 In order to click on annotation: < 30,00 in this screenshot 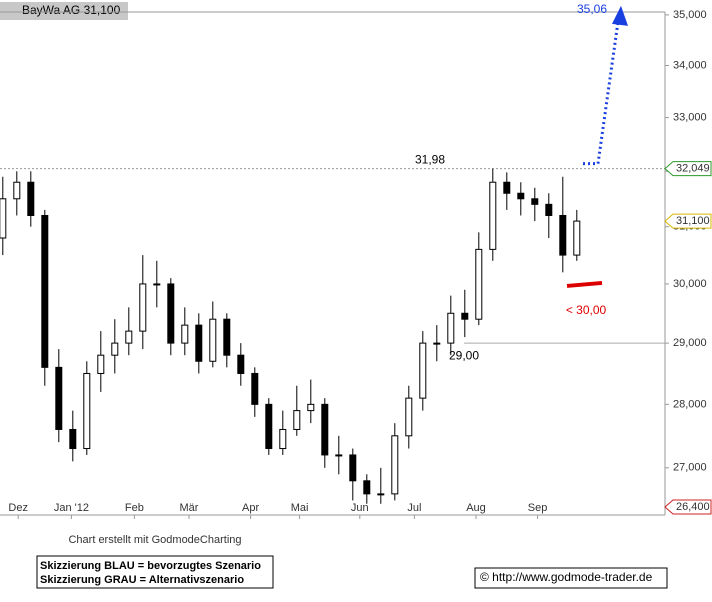, I will do `click(586, 310)`.